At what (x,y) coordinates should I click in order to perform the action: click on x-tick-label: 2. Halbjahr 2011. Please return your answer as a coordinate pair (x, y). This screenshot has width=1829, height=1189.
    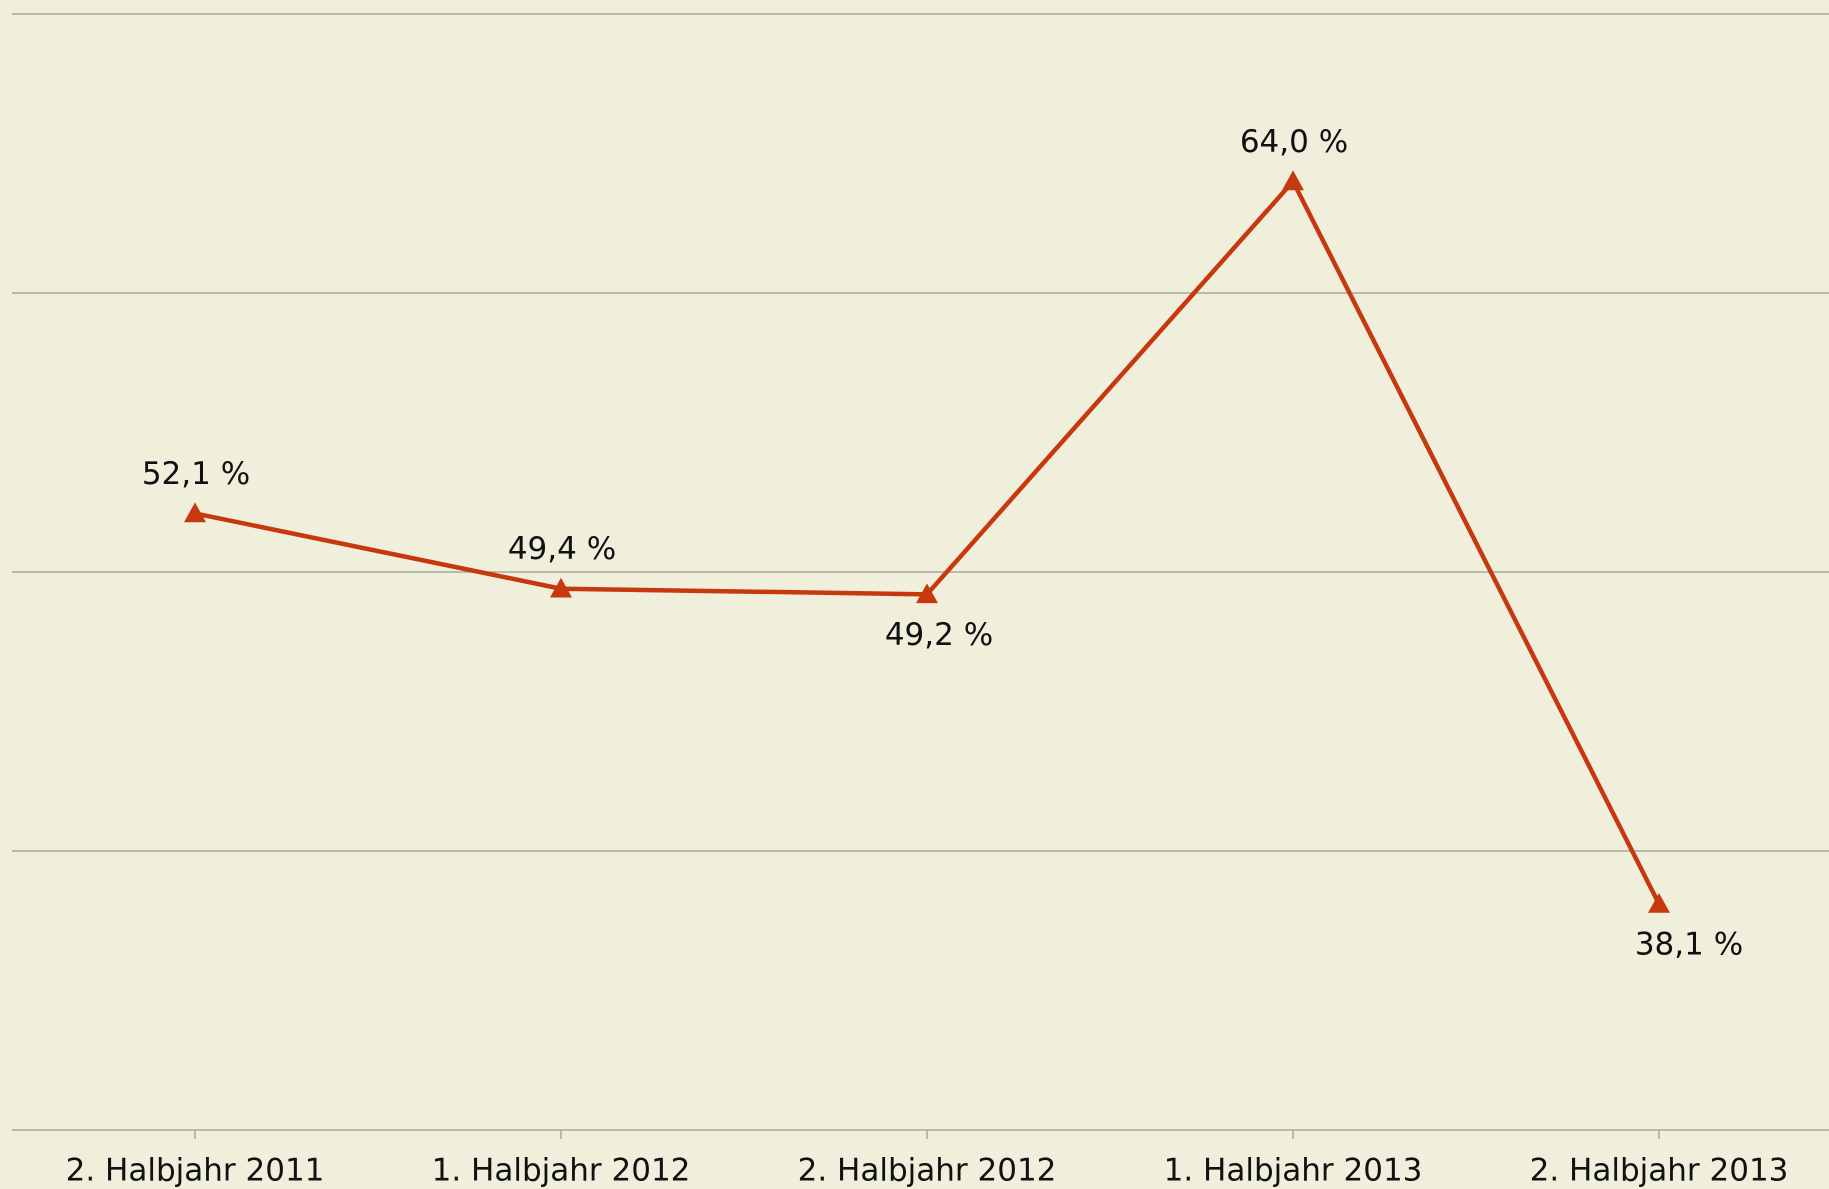
    Looking at the image, I should click on (195, 1171).